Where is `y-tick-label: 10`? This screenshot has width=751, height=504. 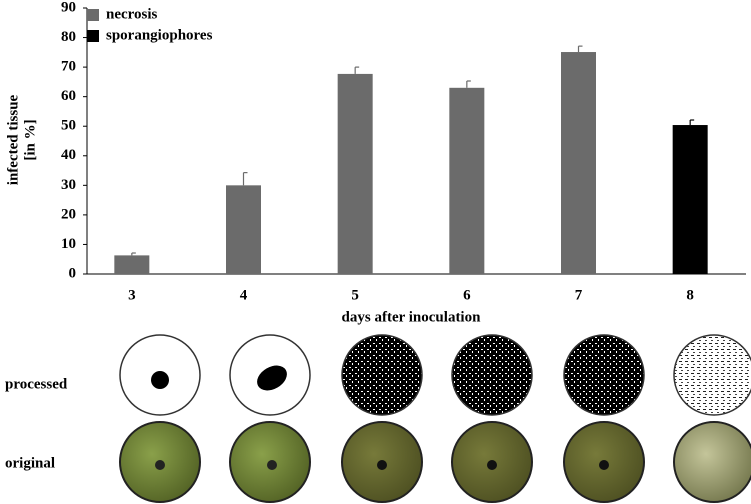
y-tick-label: 10 is located at coordinates (68, 244).